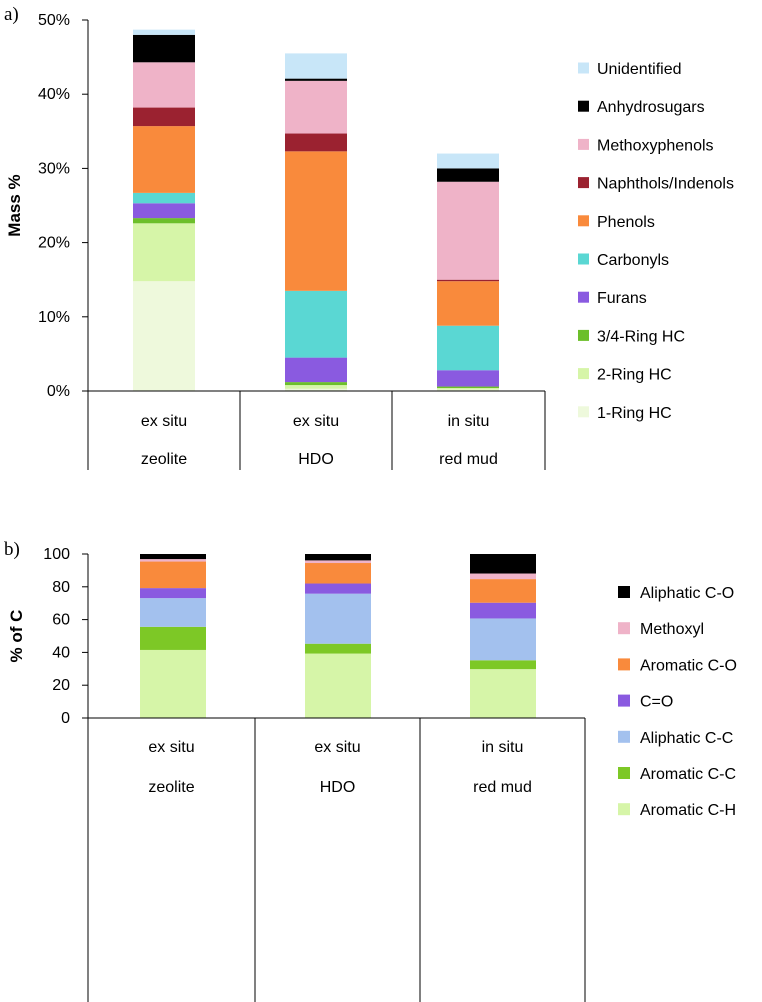 This screenshot has width=762, height=1002. Describe the element at coordinates (633, 260) in the screenshot. I see `legend-label: Carbonyls` at that location.